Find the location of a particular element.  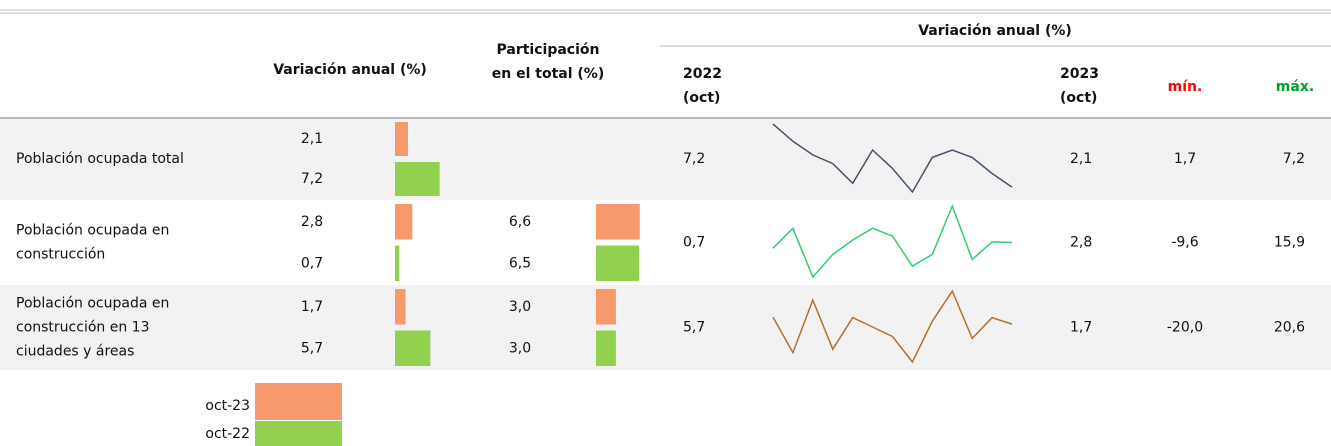

header-min: mín. is located at coordinates (1185, 87).